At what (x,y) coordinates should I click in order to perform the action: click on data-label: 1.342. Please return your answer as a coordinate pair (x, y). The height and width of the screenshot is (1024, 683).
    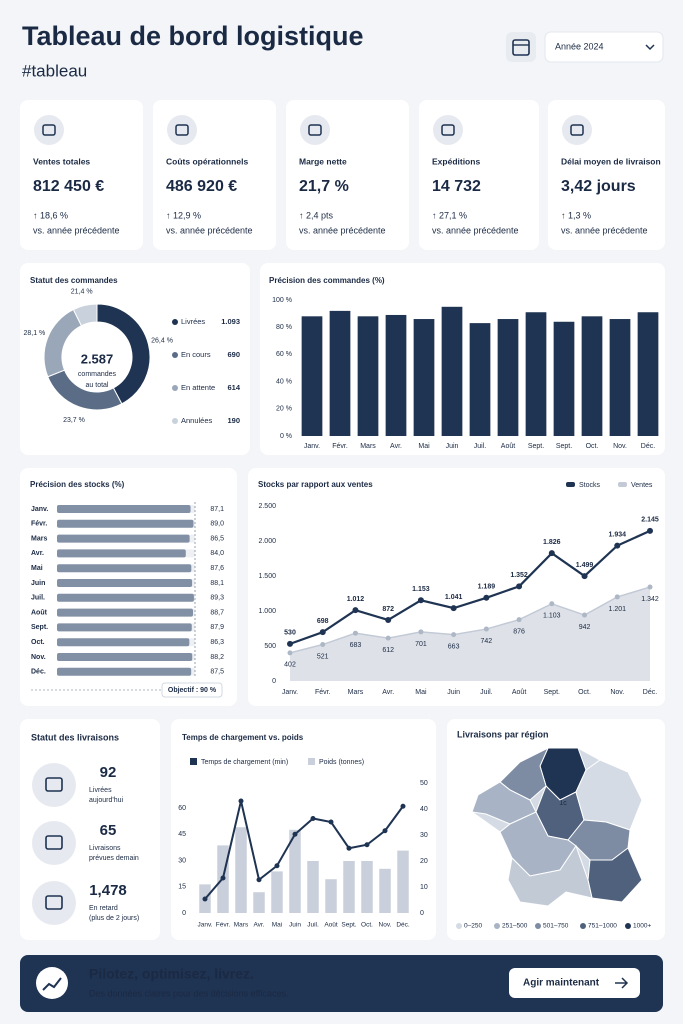
    Looking at the image, I should click on (650, 599).